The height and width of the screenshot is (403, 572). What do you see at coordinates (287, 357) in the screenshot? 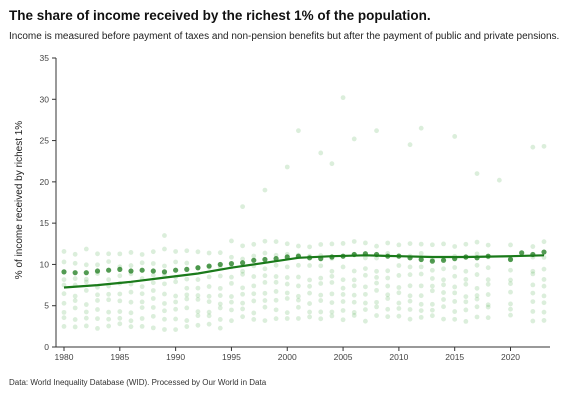
I see `x-tick-label: 2000` at bounding box center [287, 357].